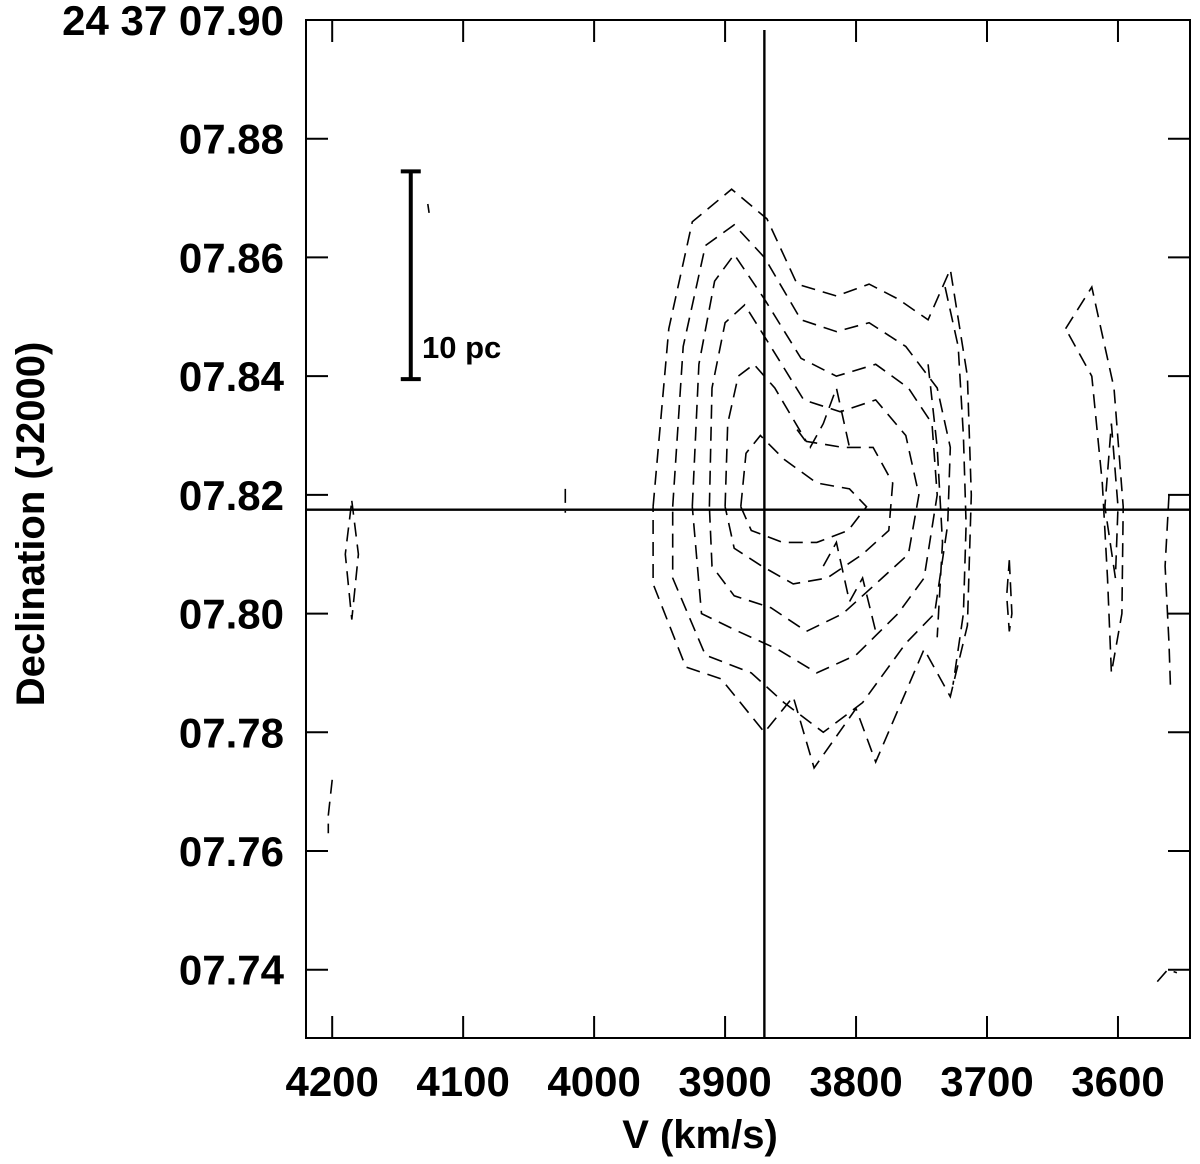  Describe the element at coordinates (849, 586) in the screenshot. I see `contour-main-c8` at that location.